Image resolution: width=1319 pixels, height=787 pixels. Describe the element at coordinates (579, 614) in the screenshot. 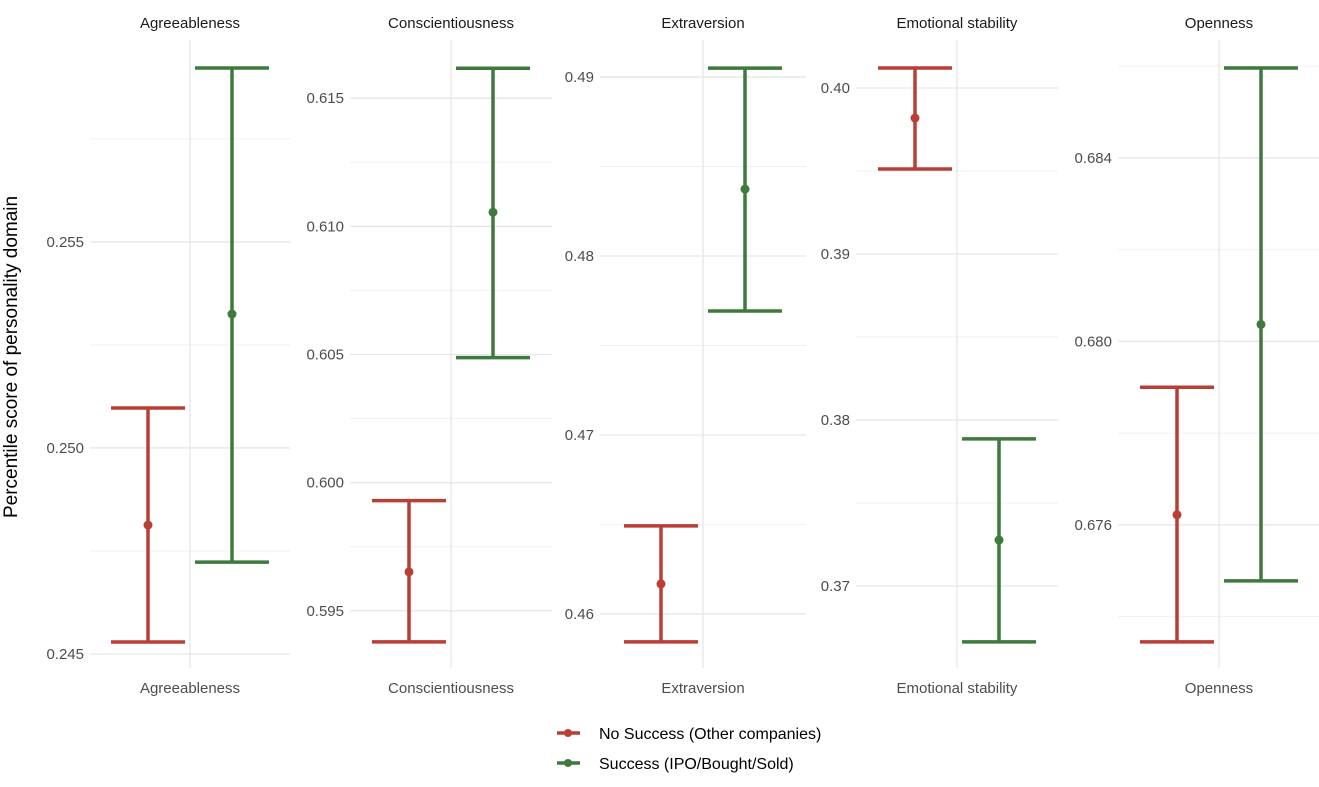

I see `y-tick-label: 0.46` at that location.